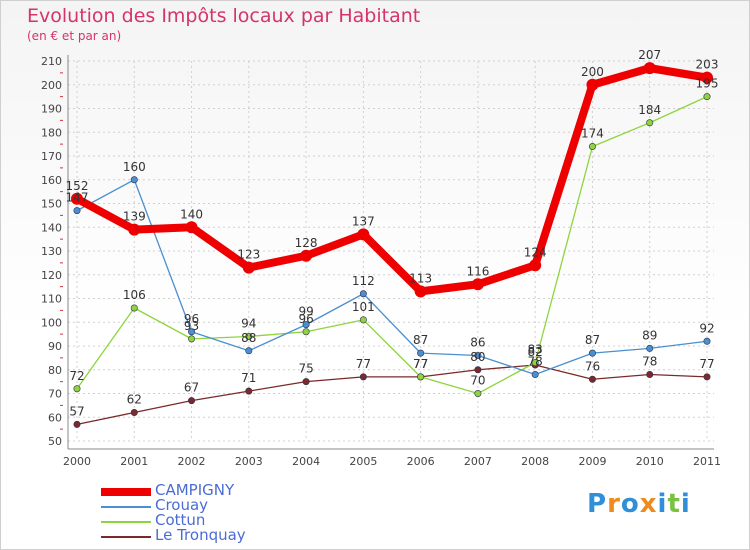  I want to click on y-tick-label: 100, so click(51, 322).